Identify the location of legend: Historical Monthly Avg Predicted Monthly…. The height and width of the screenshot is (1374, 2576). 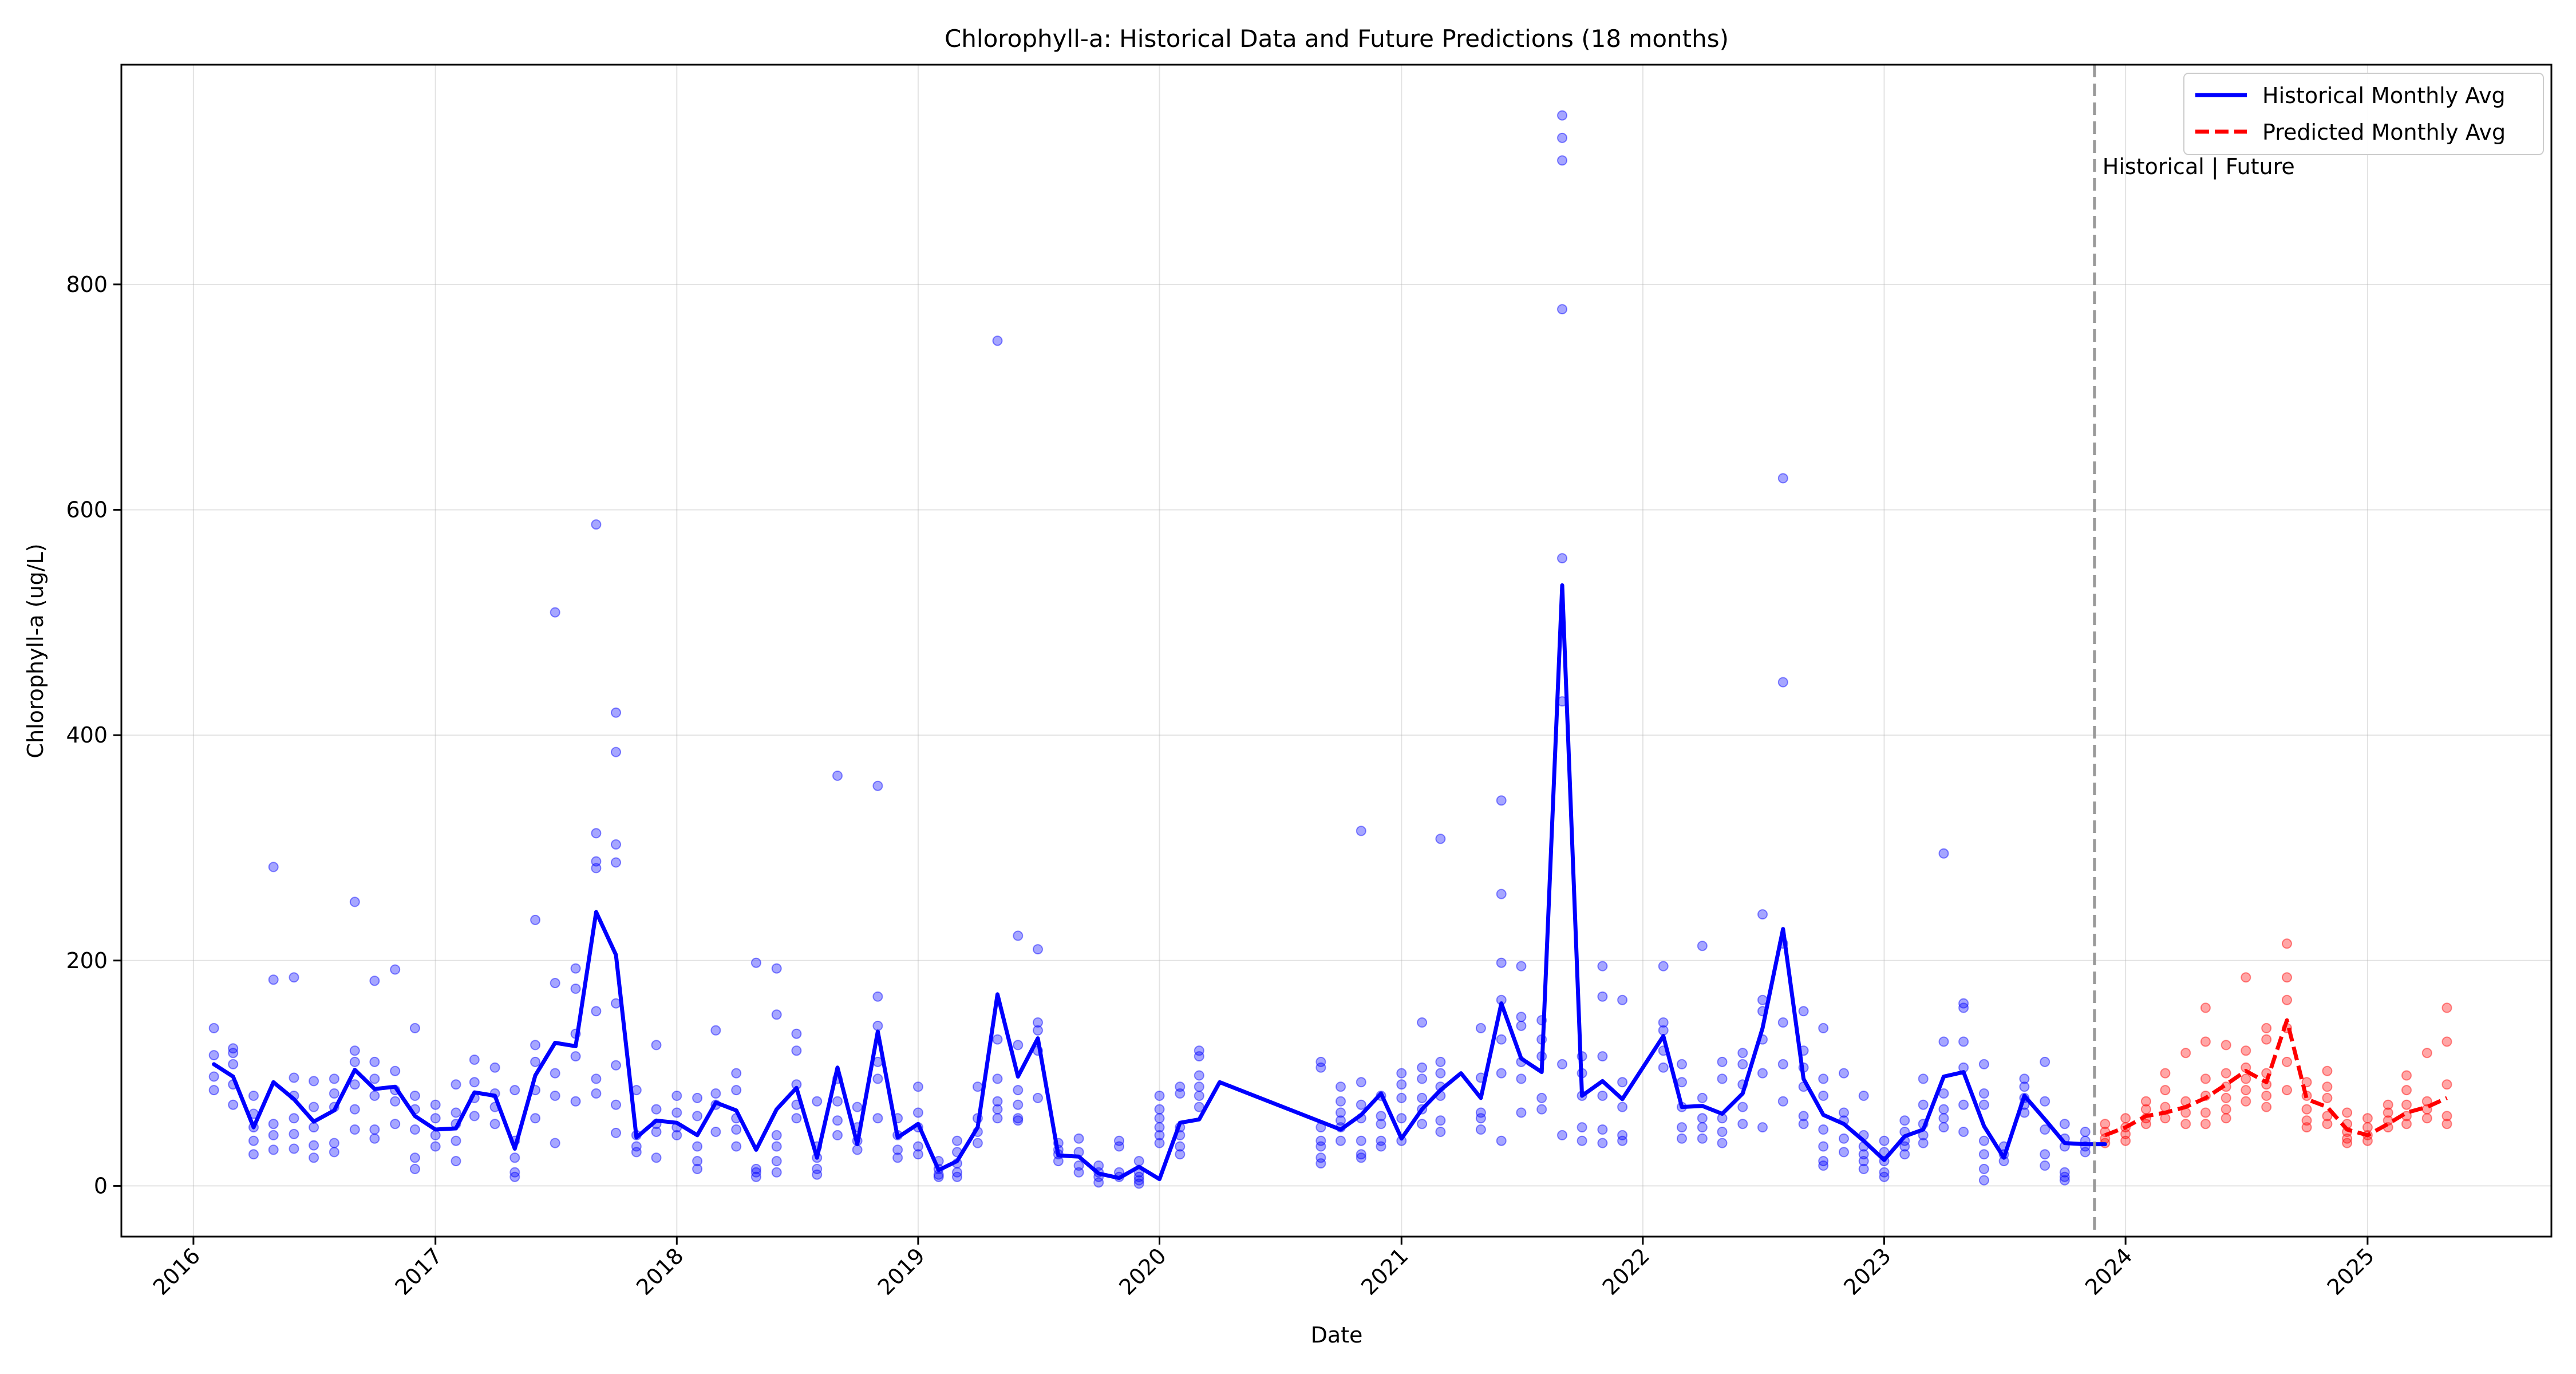
(2363, 114).